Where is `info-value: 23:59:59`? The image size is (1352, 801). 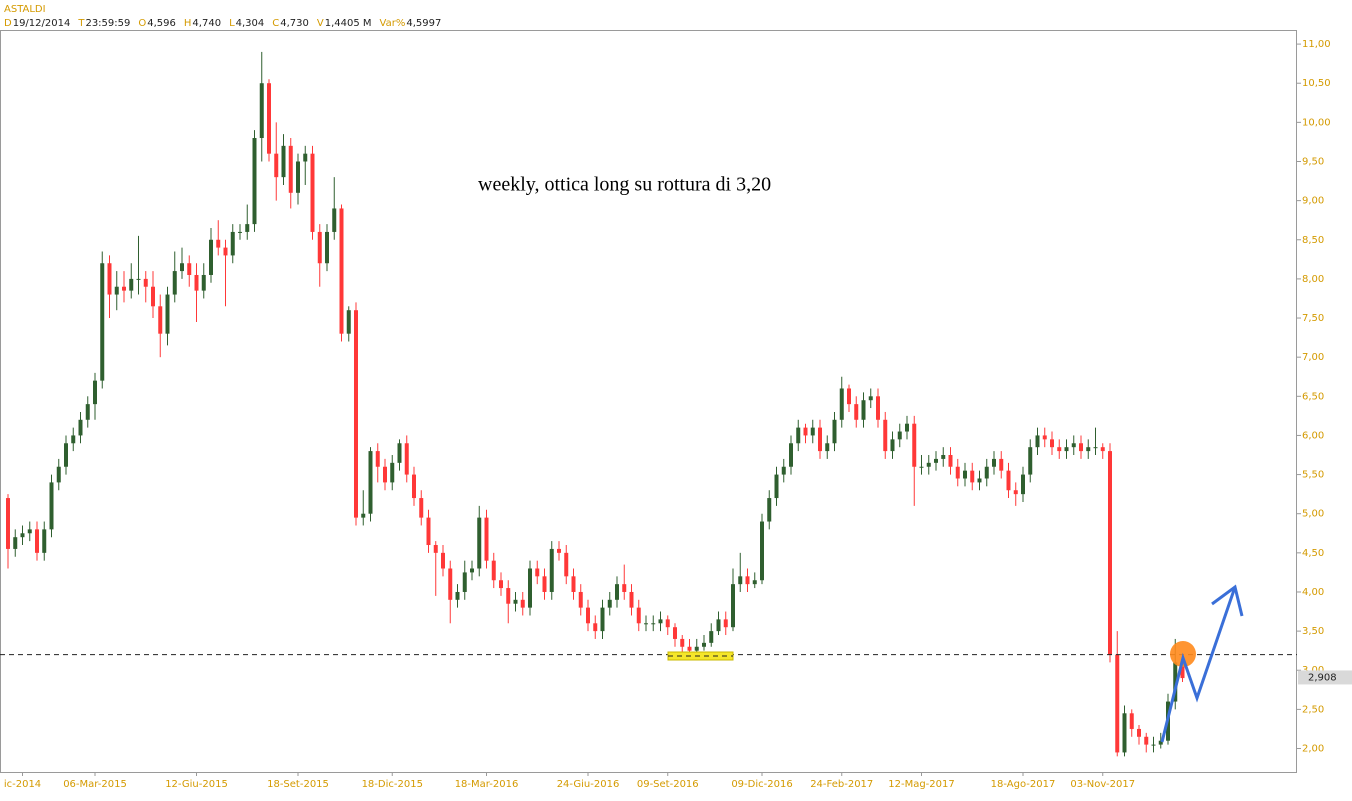
info-value: 23:59:59 is located at coordinates (107, 23).